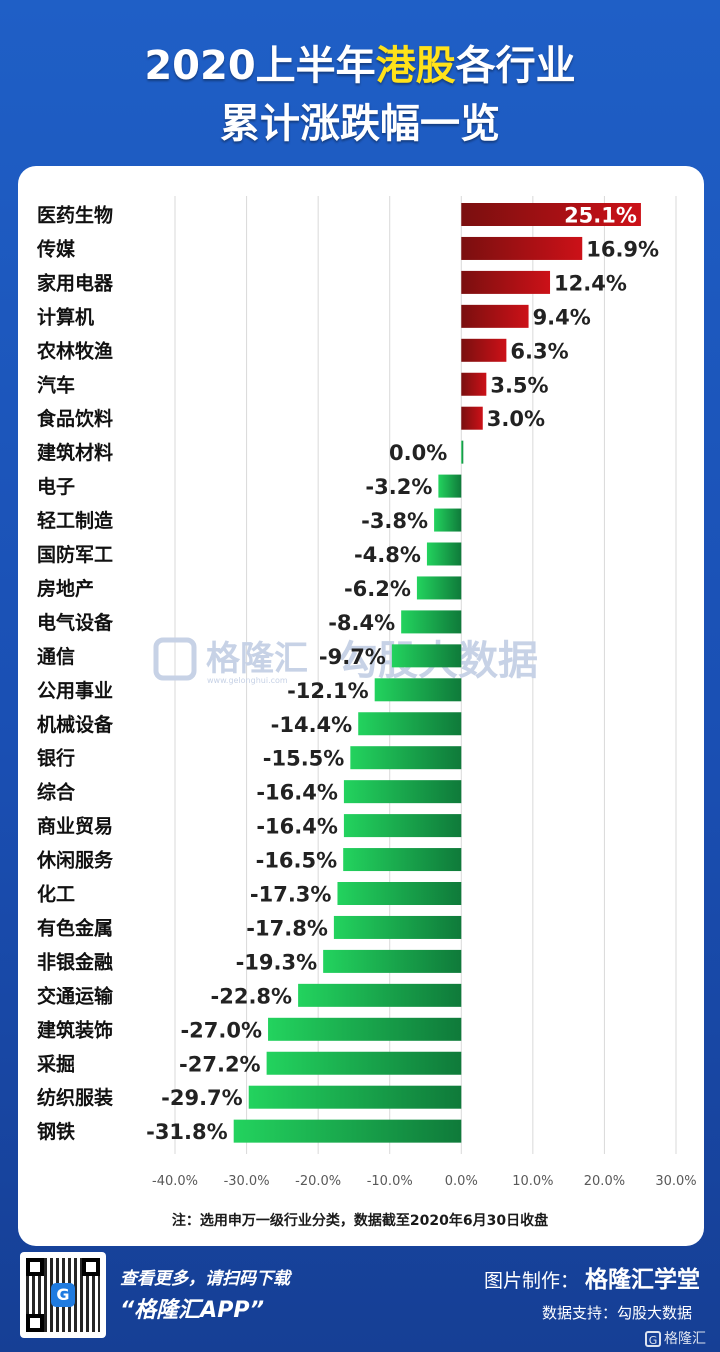  I want to click on footer-watermark: G 格隆汇, so click(675, 1338).